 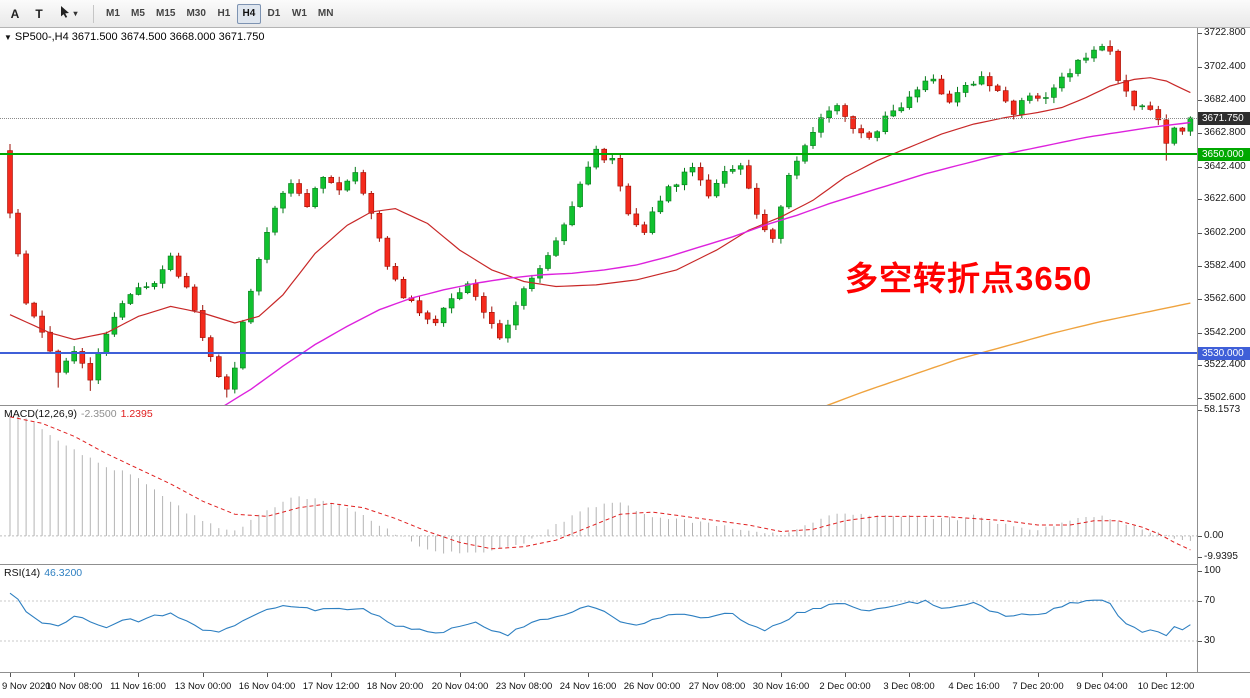 I want to click on level-price-tag: 3530.000, so click(x=1224, y=353).